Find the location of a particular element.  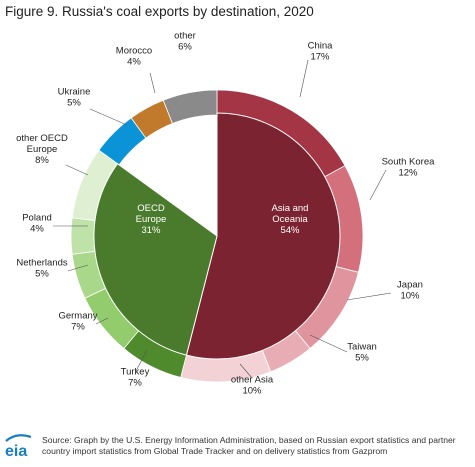

label-line: Ukraine is located at coordinates (74, 92).